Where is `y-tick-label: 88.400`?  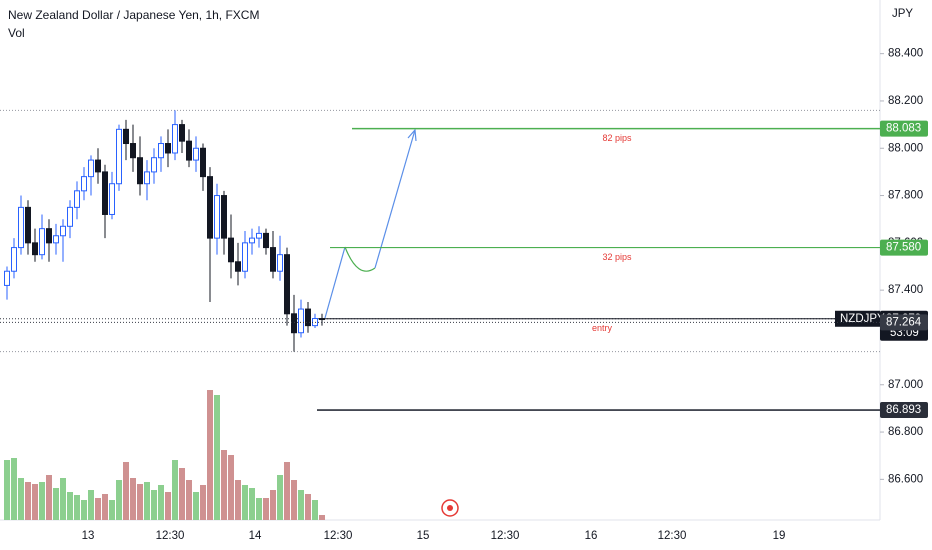 y-tick-label: 88.400 is located at coordinates (905, 54).